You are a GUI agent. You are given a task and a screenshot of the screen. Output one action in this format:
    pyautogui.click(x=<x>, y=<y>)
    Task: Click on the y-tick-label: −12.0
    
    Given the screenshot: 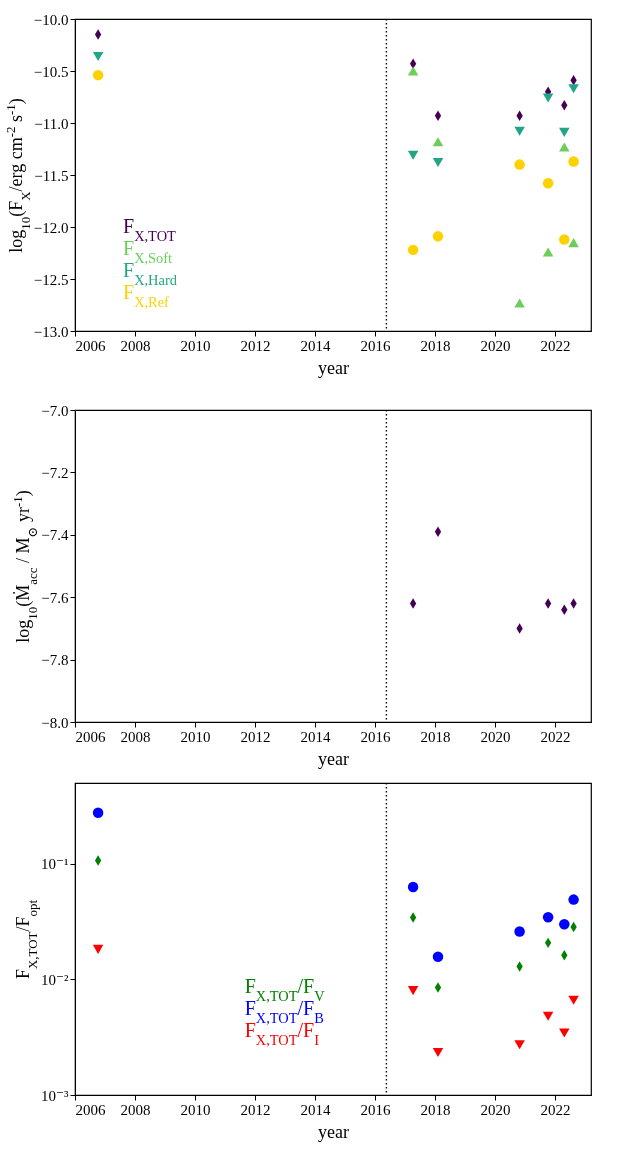 What is the action you would take?
    pyautogui.click(x=51, y=227)
    